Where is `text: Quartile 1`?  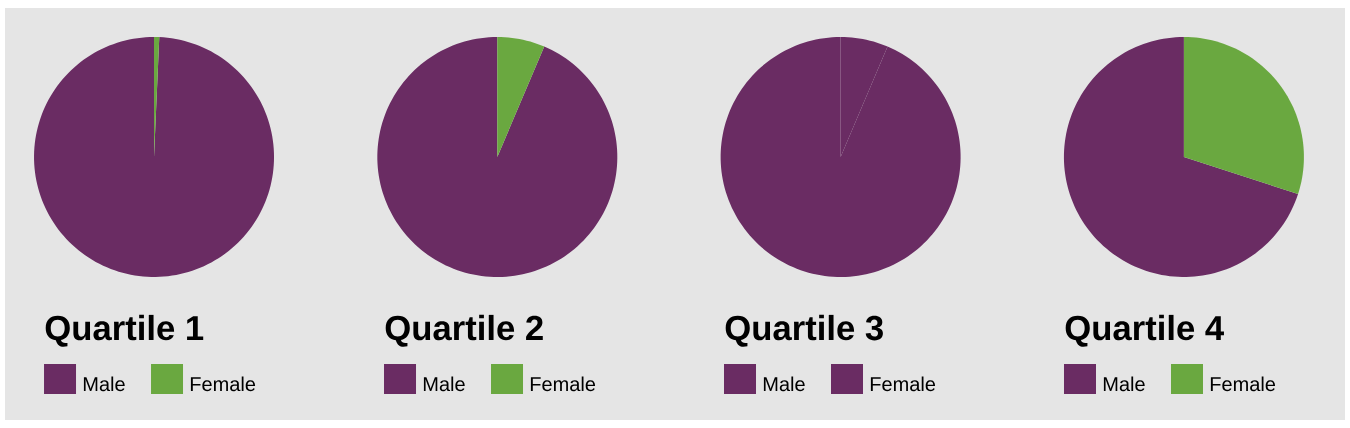 text: Quartile 1 is located at coordinates (124, 330).